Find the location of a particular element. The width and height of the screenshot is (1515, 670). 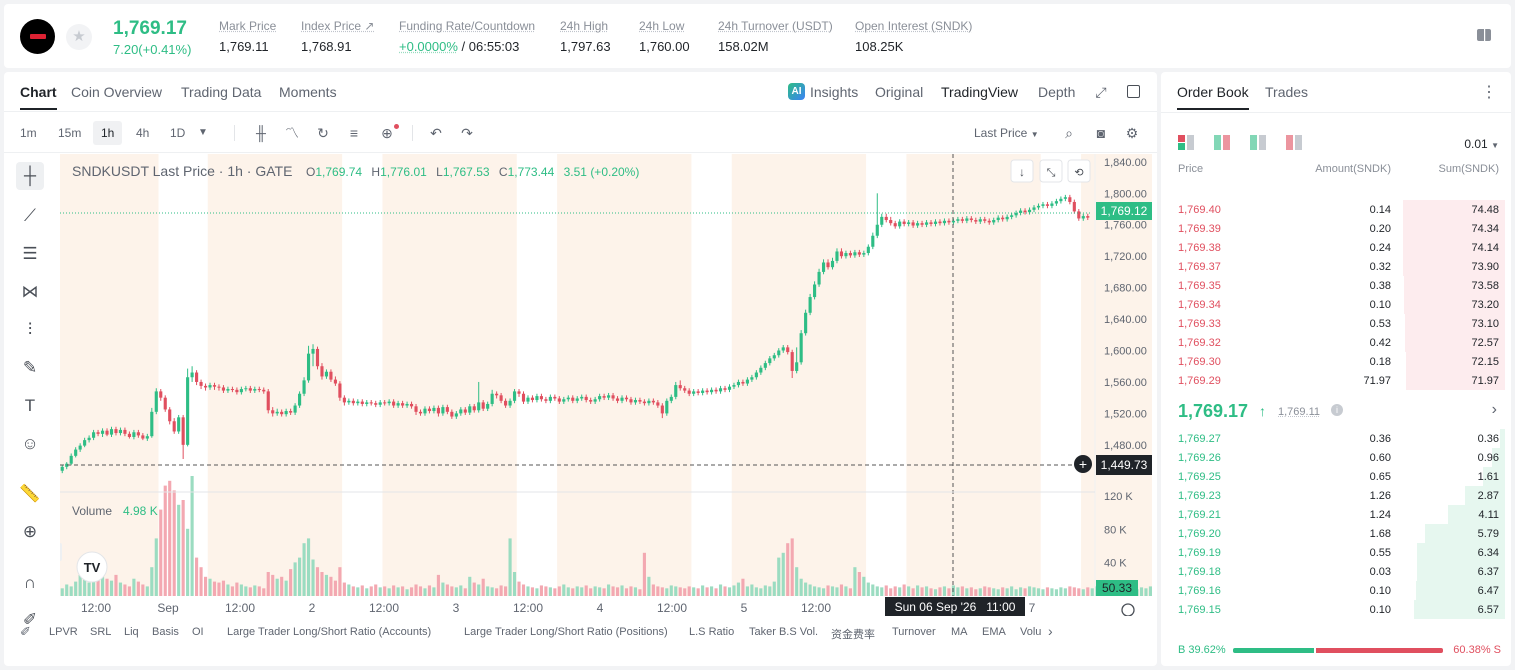

view-tradingview: TradingView is located at coordinates (980, 92).